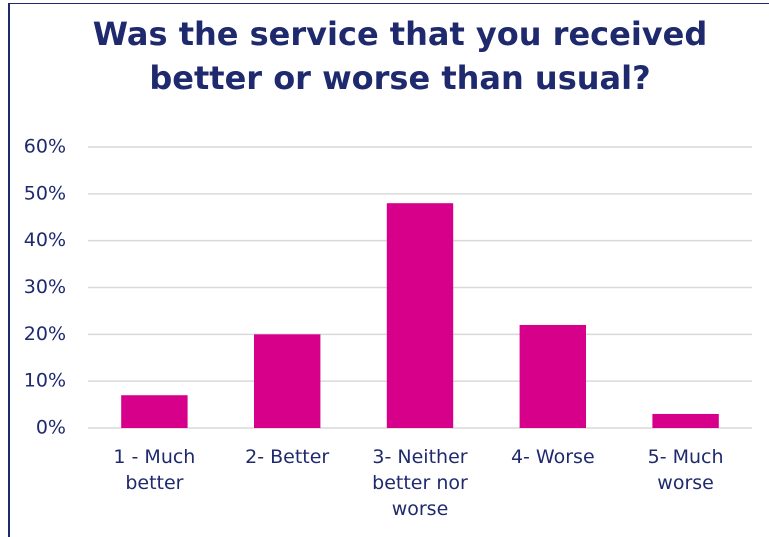 Image resolution: width=769 pixels, height=537 pixels. I want to click on x-tick-label: 1 - Much better, so click(154, 470).